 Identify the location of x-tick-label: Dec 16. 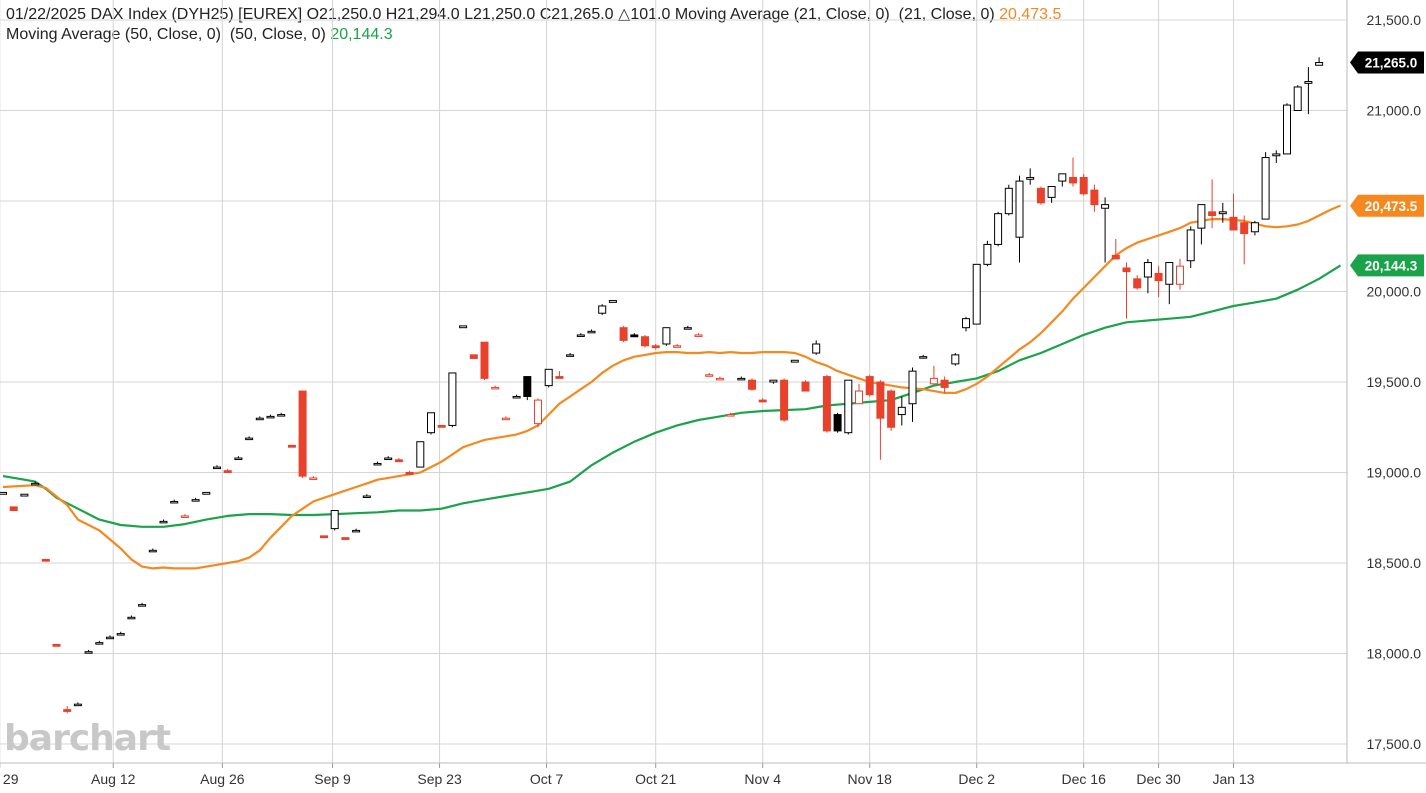
(1084, 779).